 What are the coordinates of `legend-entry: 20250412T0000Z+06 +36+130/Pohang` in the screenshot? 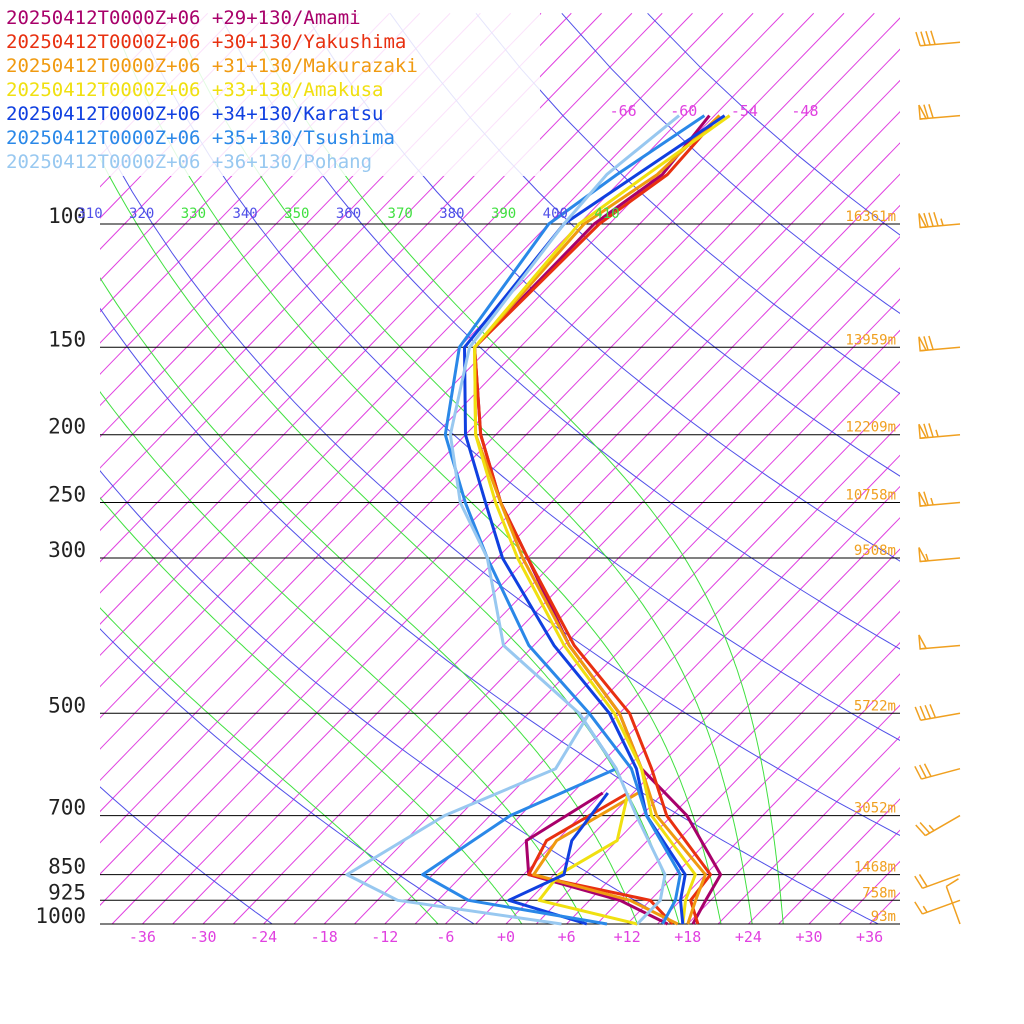 It's located at (189, 162).